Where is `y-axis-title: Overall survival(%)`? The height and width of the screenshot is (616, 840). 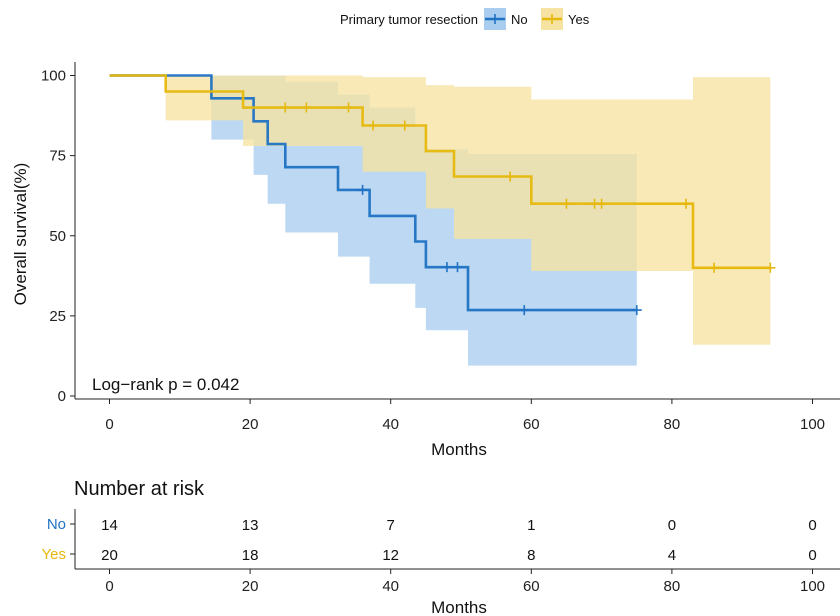
y-axis-title: Overall survival(%) is located at coordinates (20, 234).